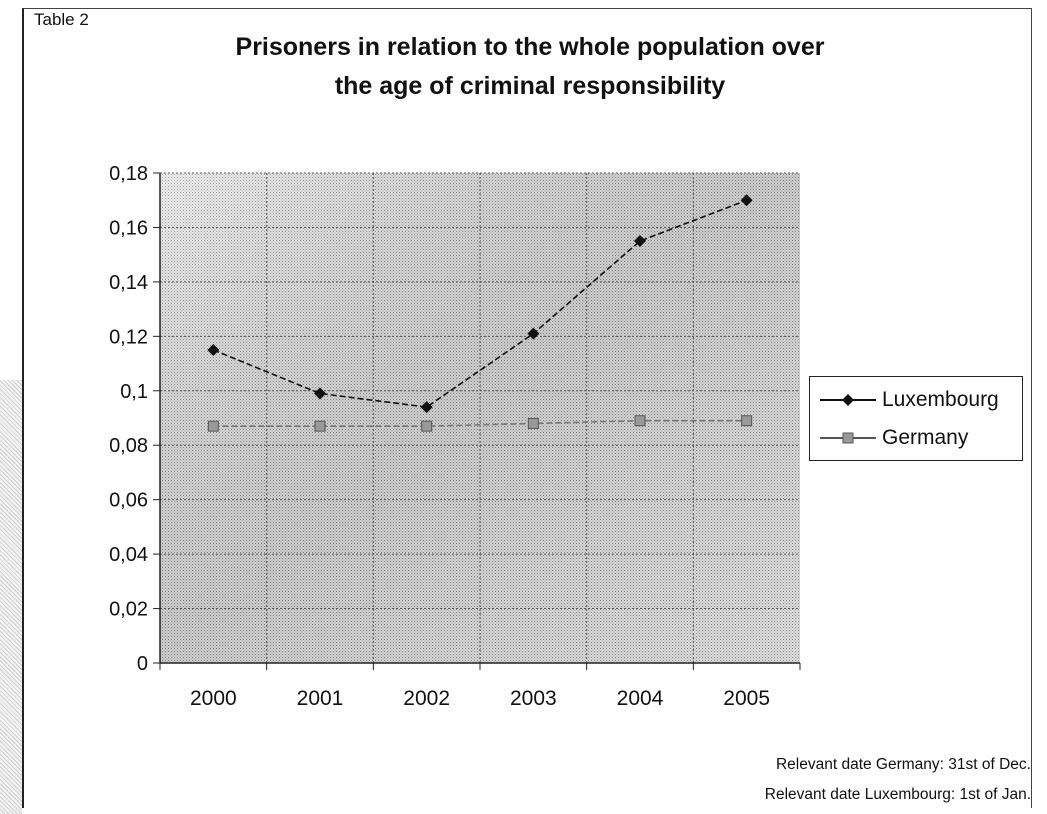  Describe the element at coordinates (128, 555) in the screenshot. I see `y-tick-label: 0,04` at that location.